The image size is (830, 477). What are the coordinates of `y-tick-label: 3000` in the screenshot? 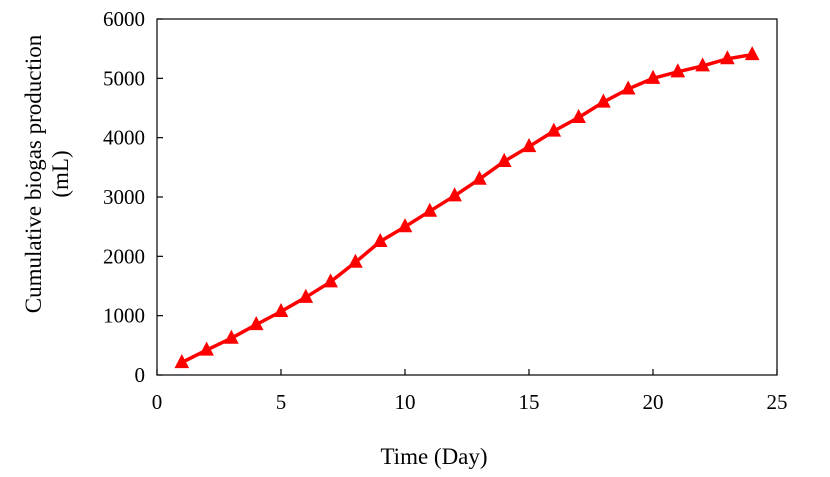 It's located at (124, 197).